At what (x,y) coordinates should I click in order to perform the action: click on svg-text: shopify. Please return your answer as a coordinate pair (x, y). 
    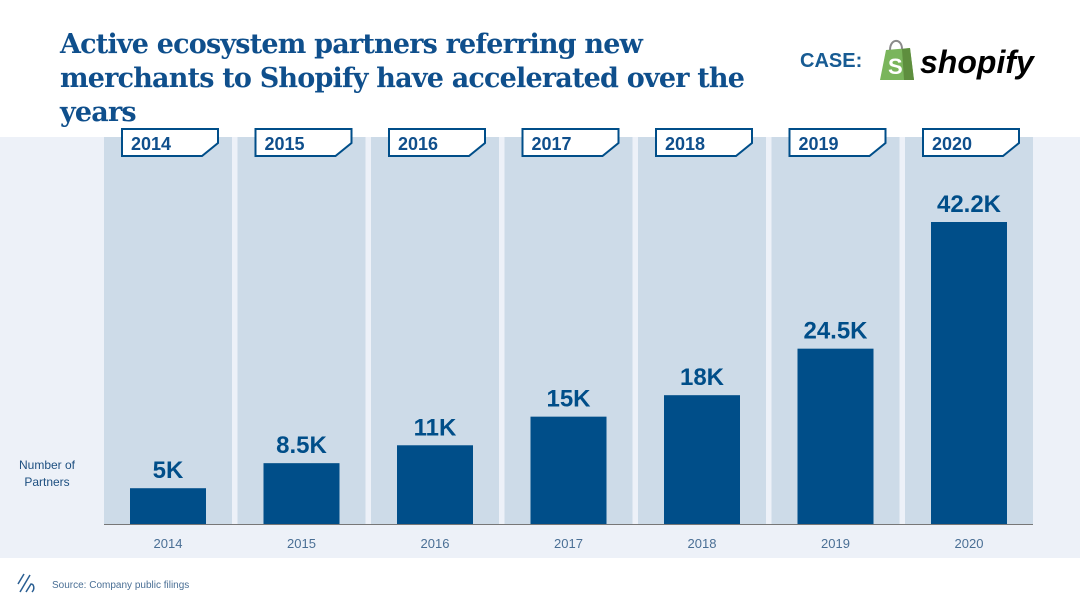
    Looking at the image, I should click on (978, 62).